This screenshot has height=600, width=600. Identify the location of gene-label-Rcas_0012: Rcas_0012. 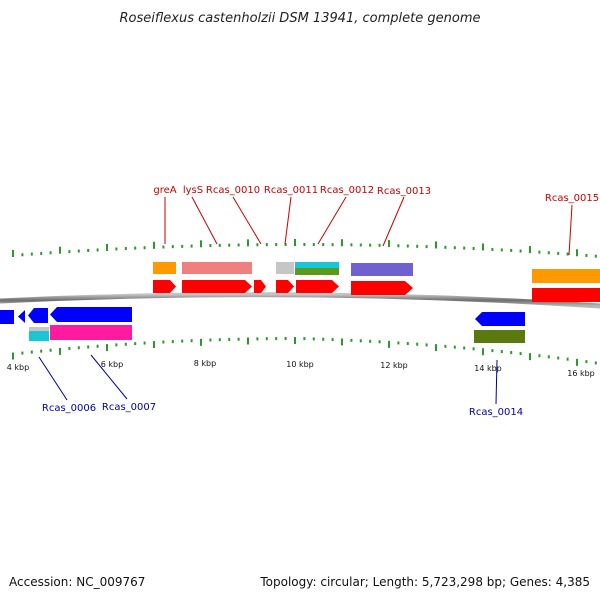
(347, 190).